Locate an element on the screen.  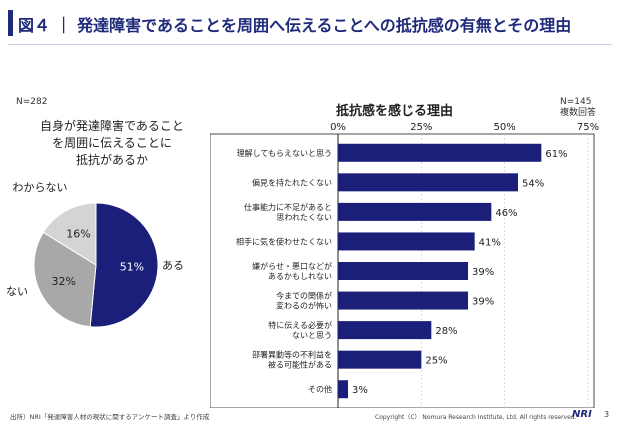
pie-category-label: わからない is located at coordinates (40, 187).